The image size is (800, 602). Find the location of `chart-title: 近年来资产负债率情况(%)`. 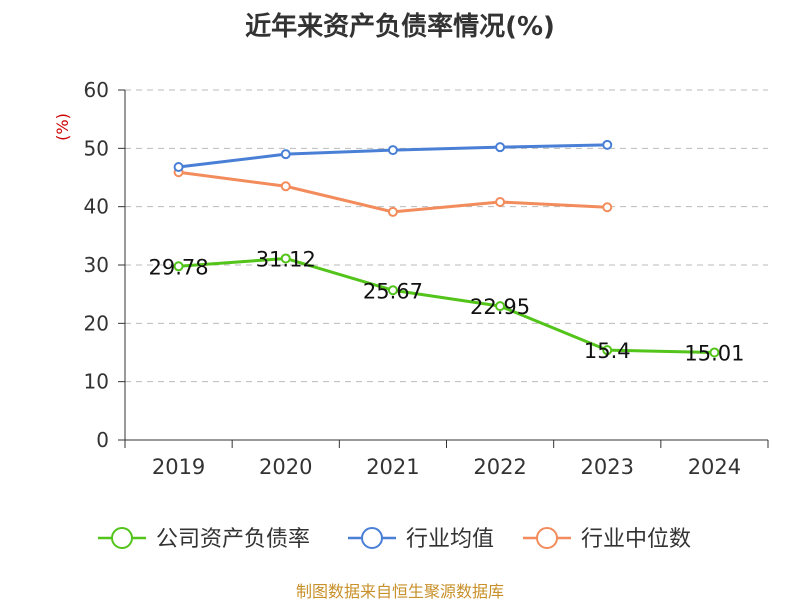

chart-title: 近年来资产负债率情况(%) is located at coordinates (400, 27).